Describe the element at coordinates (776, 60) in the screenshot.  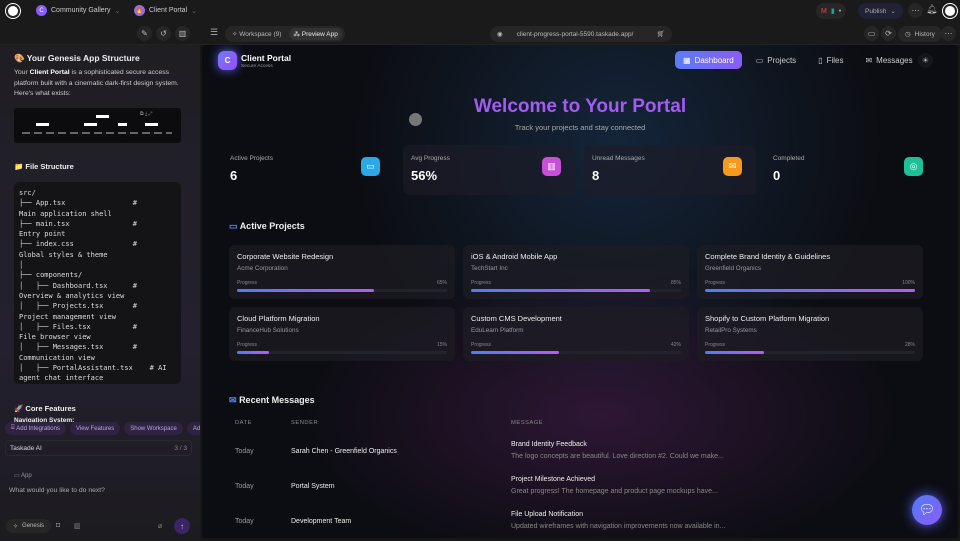
I see `nav-projects: ▭ Projects` at that location.